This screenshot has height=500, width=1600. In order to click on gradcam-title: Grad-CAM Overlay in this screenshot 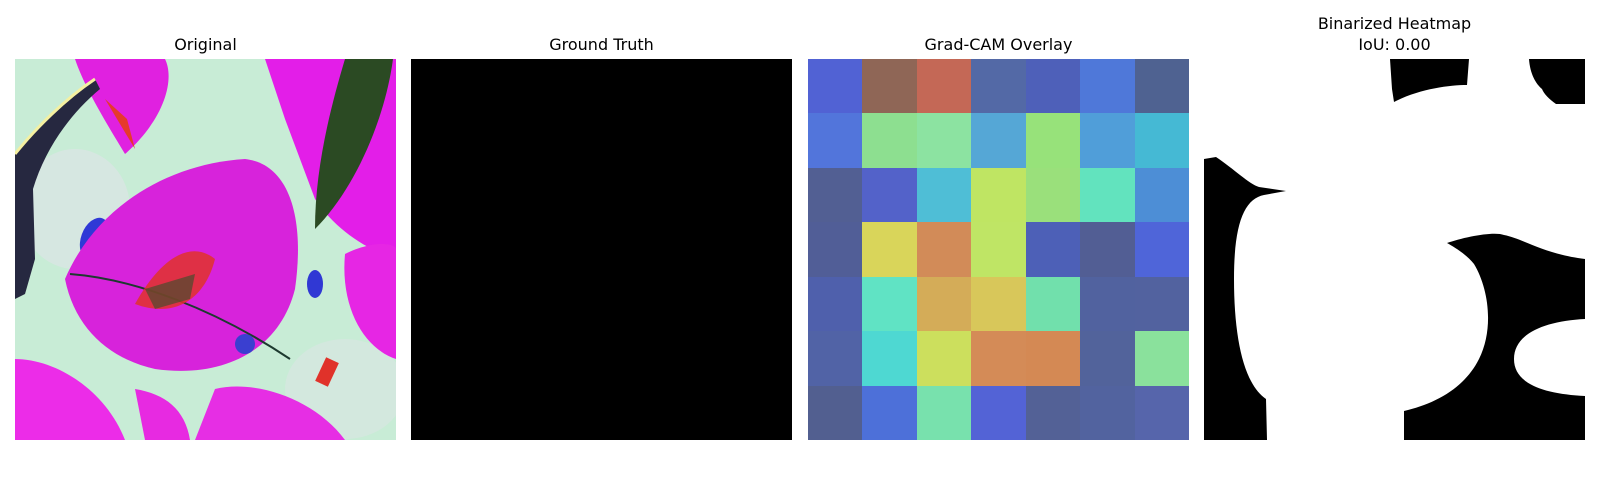, I will do `click(998, 44)`.